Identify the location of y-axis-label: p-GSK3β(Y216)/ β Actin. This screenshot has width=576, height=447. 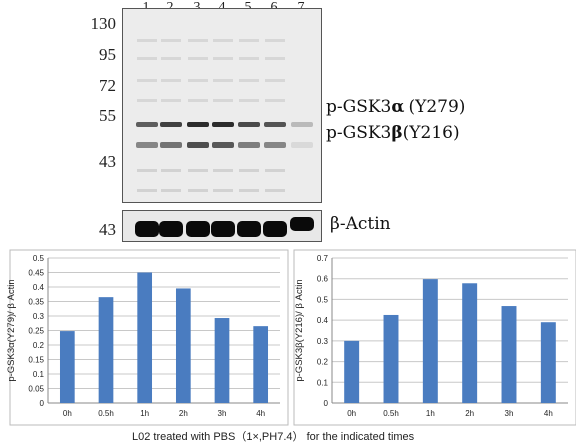
(299, 330).